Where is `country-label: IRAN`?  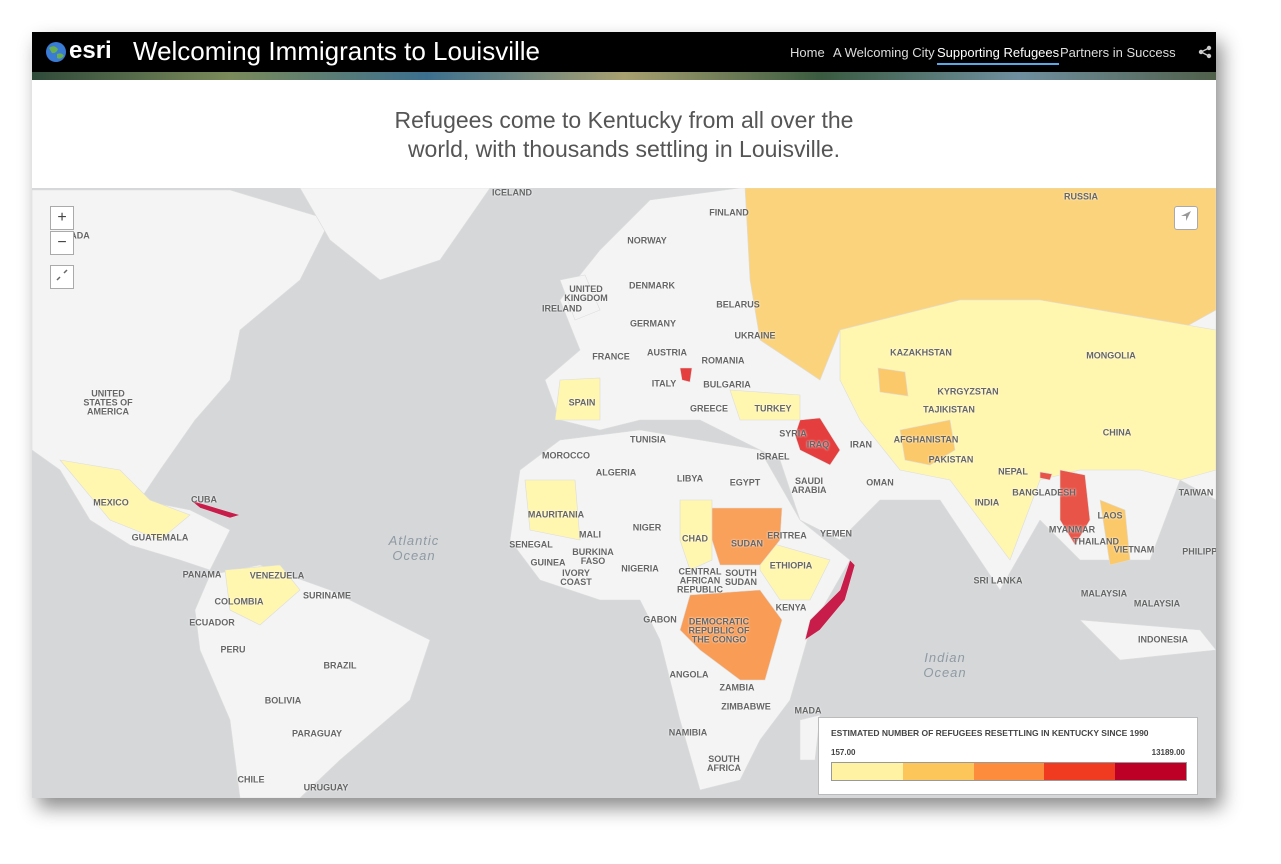
country-label: IRAN is located at coordinates (861, 444).